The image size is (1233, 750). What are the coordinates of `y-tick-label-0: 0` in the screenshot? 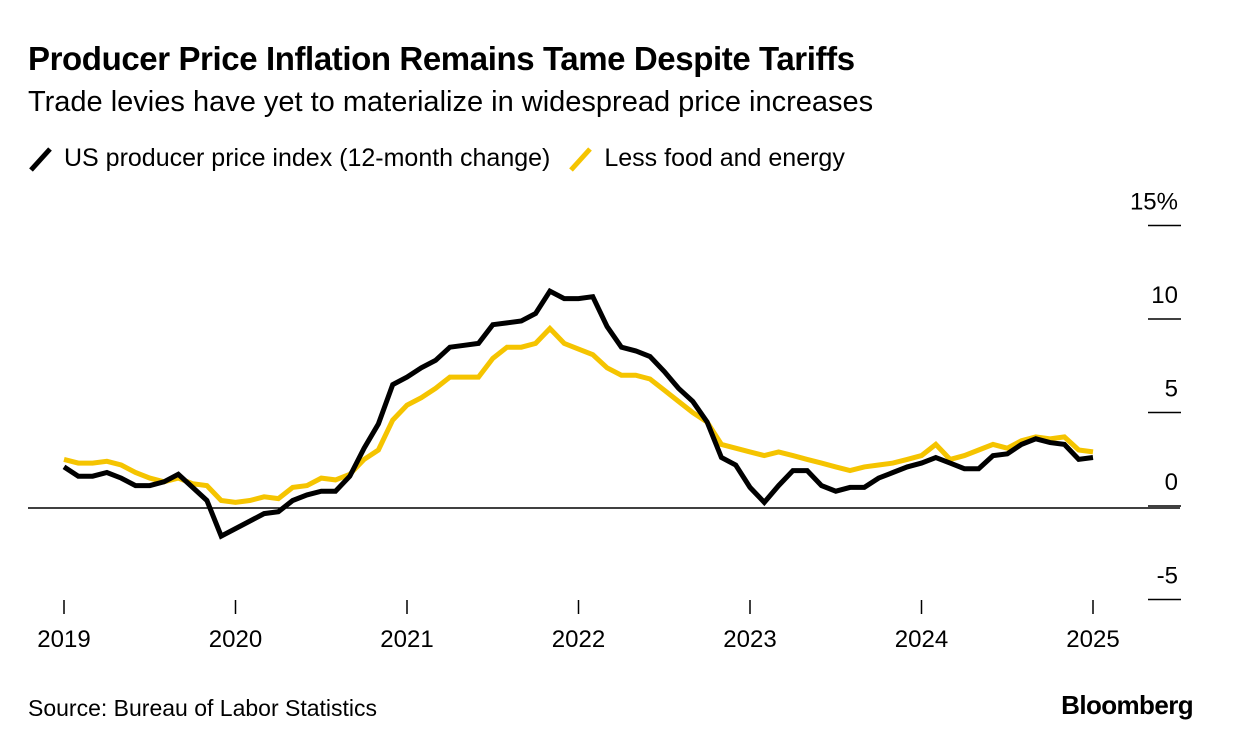 It's located at (1171, 482).